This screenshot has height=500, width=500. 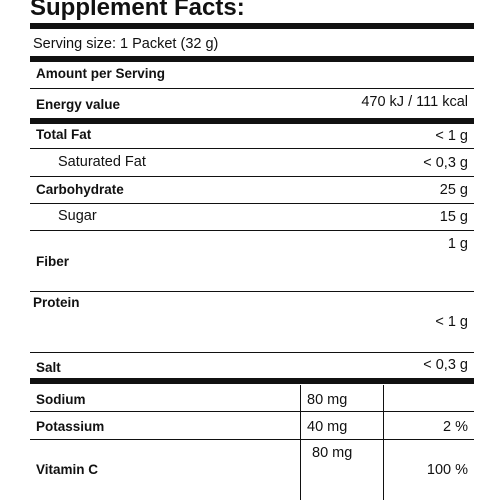 I want to click on carbohydrate-label: Carbohydrate, so click(x=80, y=189).